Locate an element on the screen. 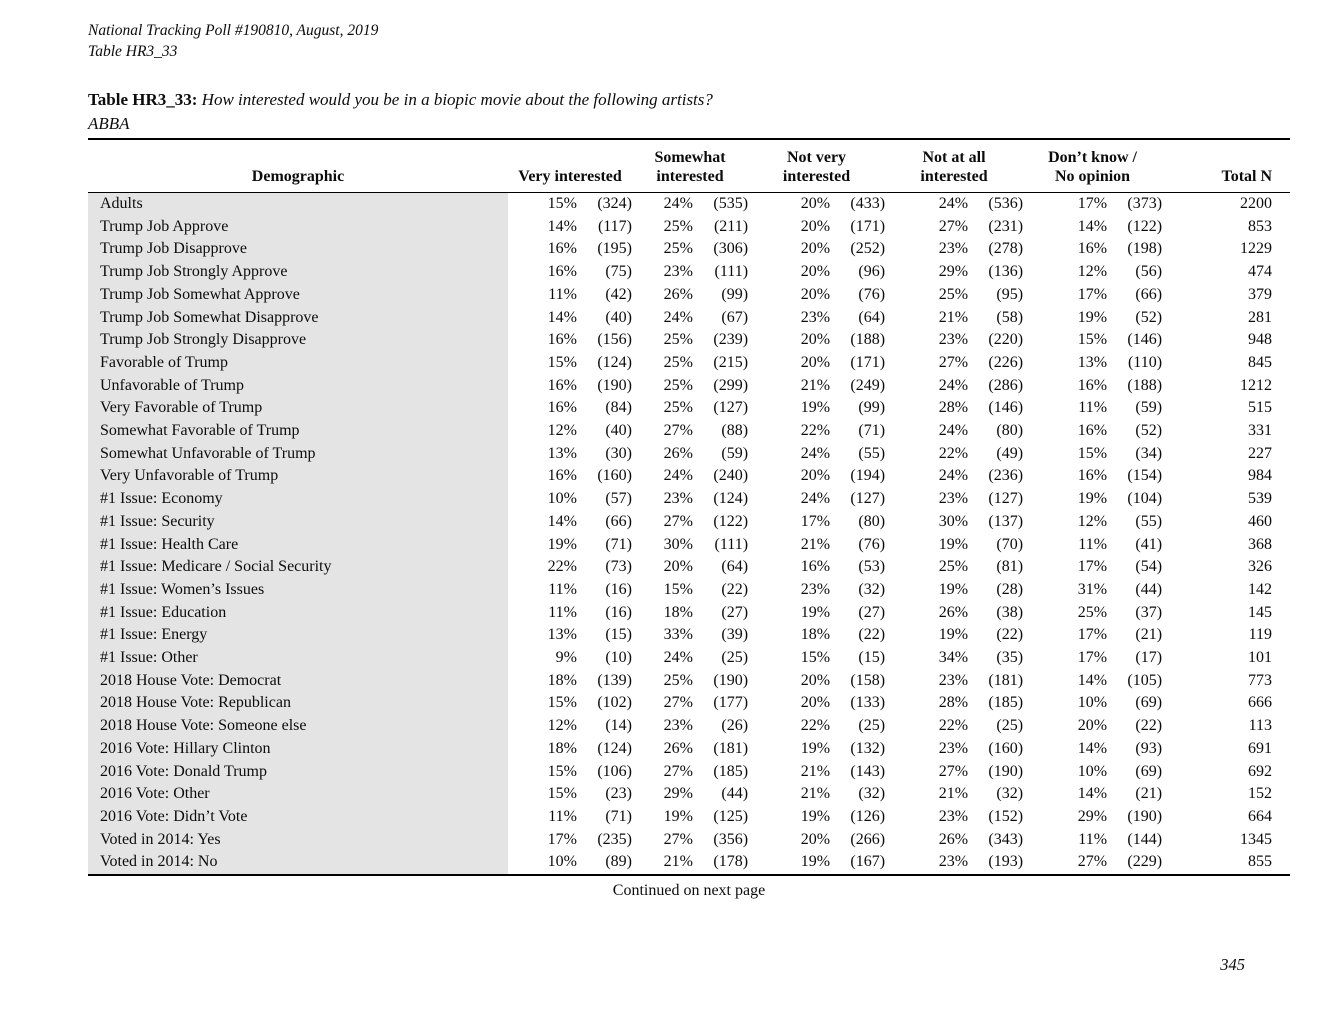  count-cell: (190) is located at coordinates (614, 385).